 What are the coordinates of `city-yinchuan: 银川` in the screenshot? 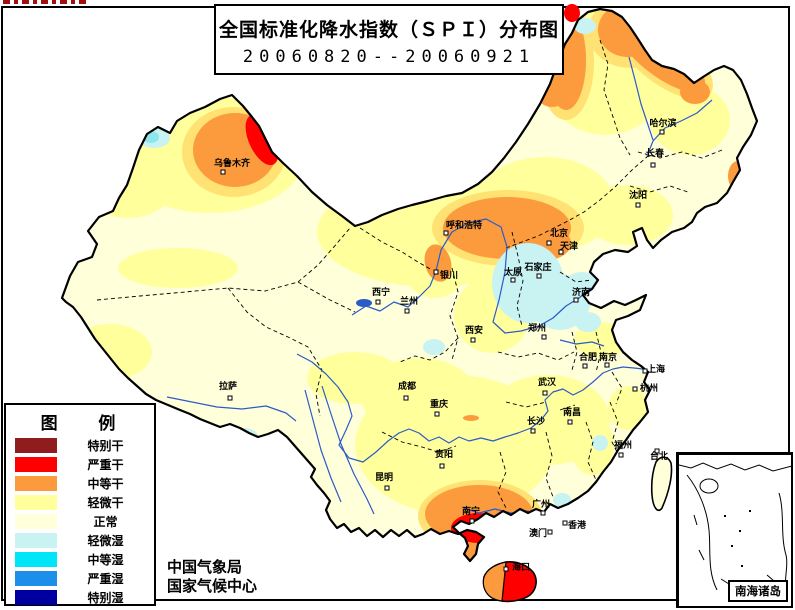 It's located at (445, 274).